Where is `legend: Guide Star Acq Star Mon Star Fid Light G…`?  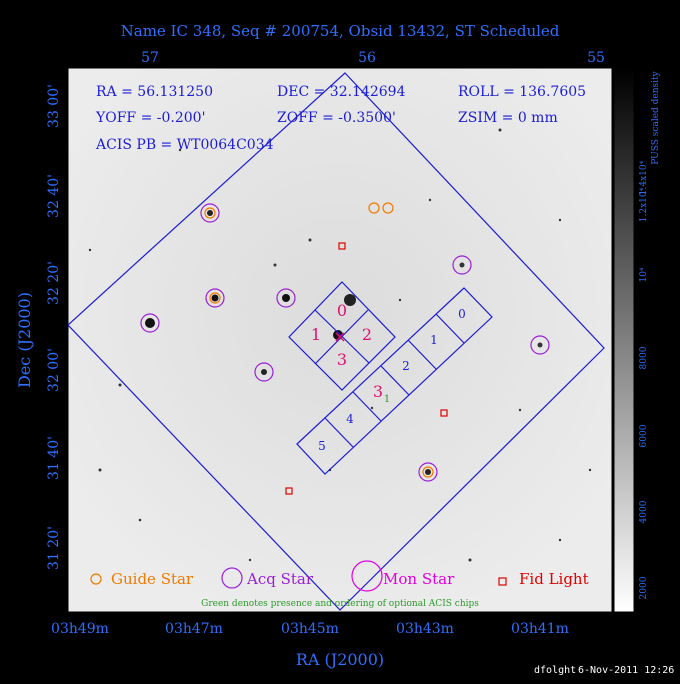 legend: Guide Star Acq Star Mon Star Fid Light G… is located at coordinates (339, 584).